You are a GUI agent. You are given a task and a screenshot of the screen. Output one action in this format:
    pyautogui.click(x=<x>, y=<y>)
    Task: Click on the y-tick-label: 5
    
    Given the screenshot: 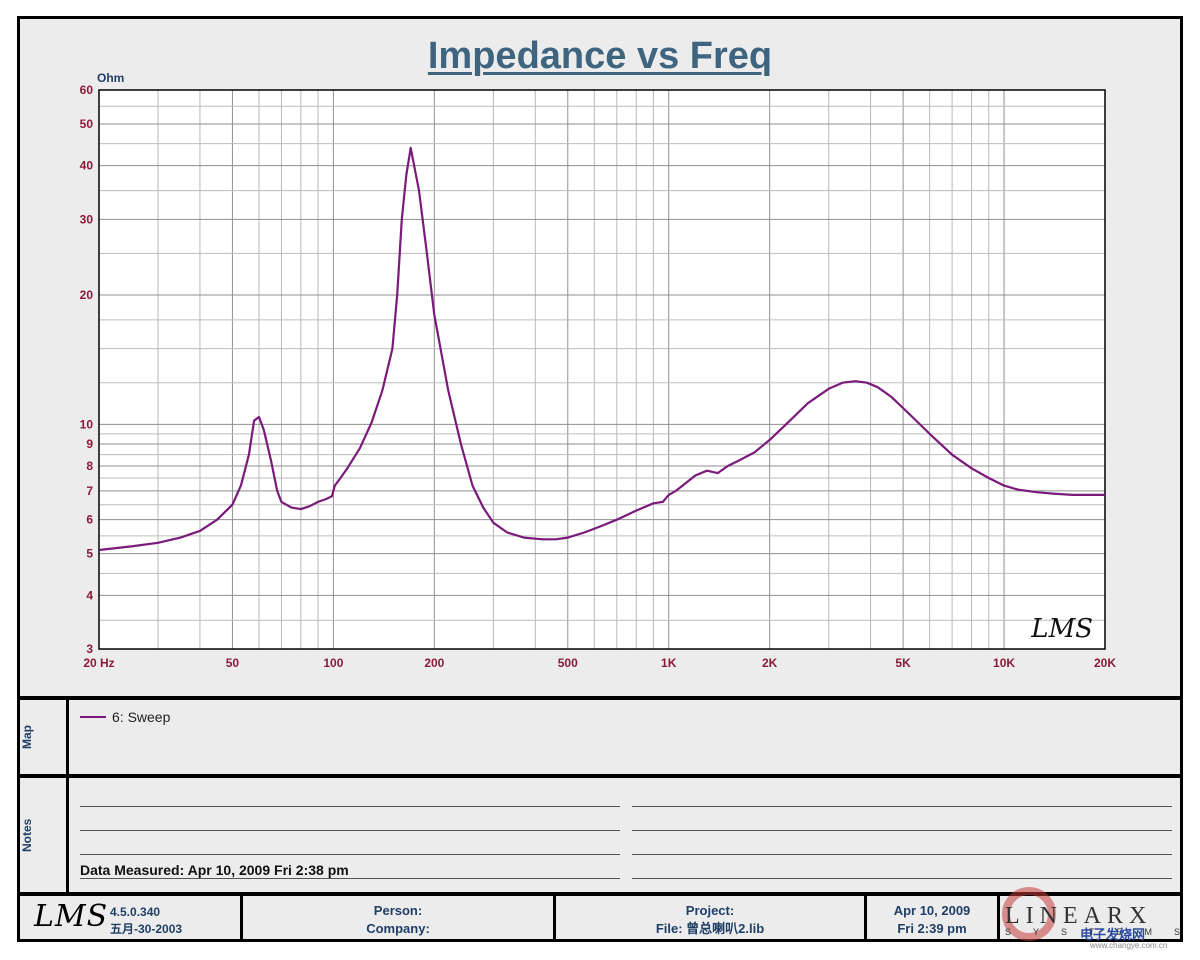 What is the action you would take?
    pyautogui.click(x=89, y=554)
    